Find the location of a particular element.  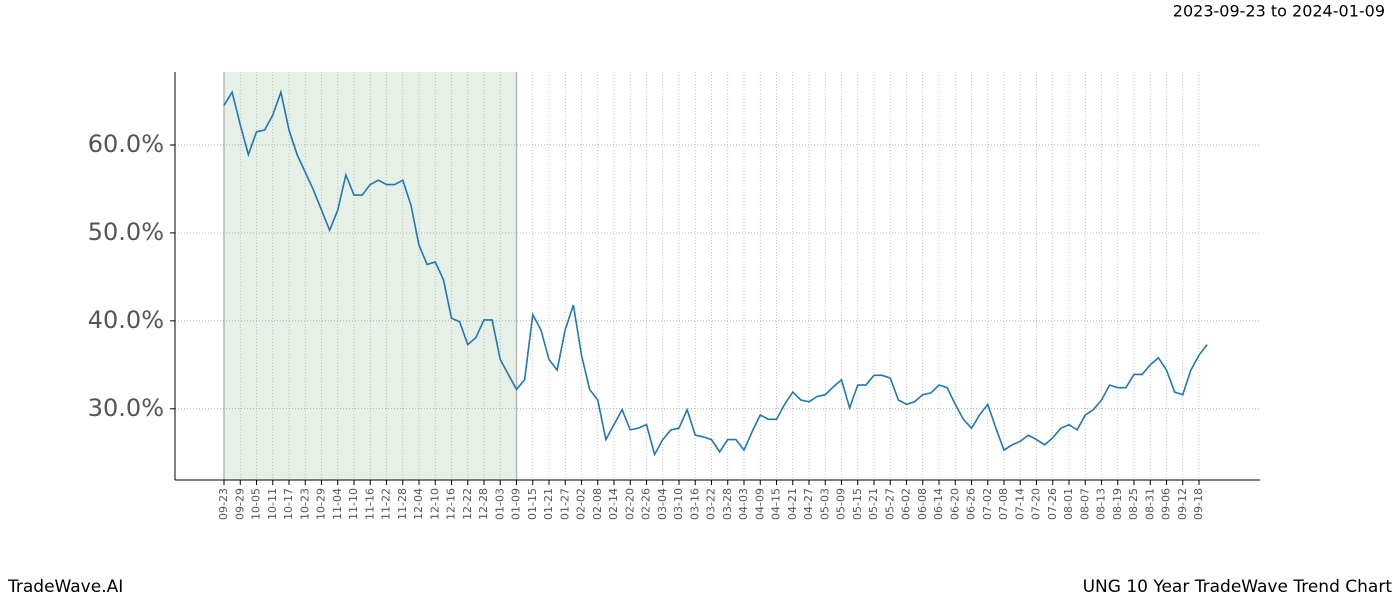

x-tick-label: 09-18 is located at coordinates (1198, 504).